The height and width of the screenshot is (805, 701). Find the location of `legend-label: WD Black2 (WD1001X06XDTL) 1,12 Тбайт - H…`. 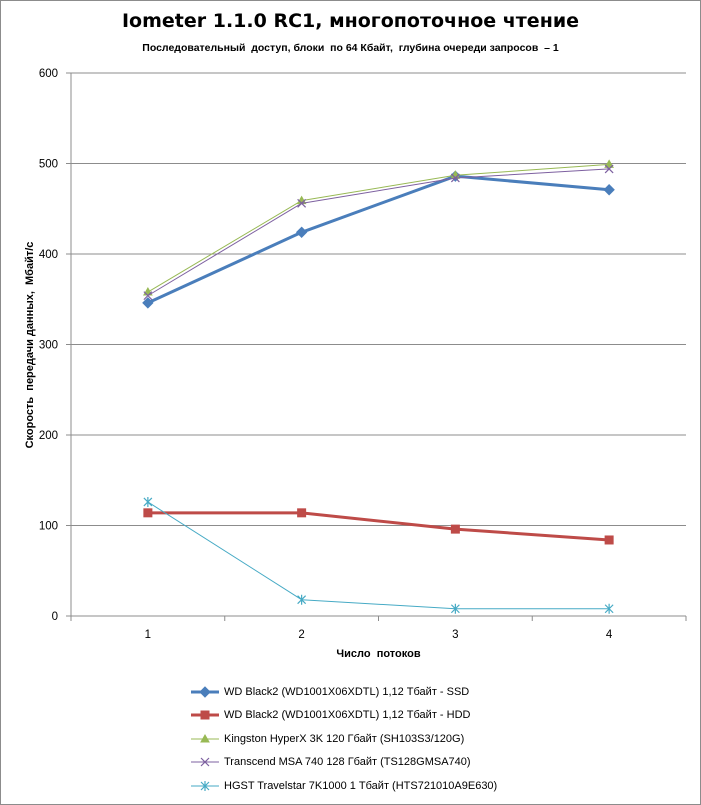

legend-label: WD Black2 (WD1001X06XDTL) 1,12 Тбайт - H… is located at coordinates (347, 715).